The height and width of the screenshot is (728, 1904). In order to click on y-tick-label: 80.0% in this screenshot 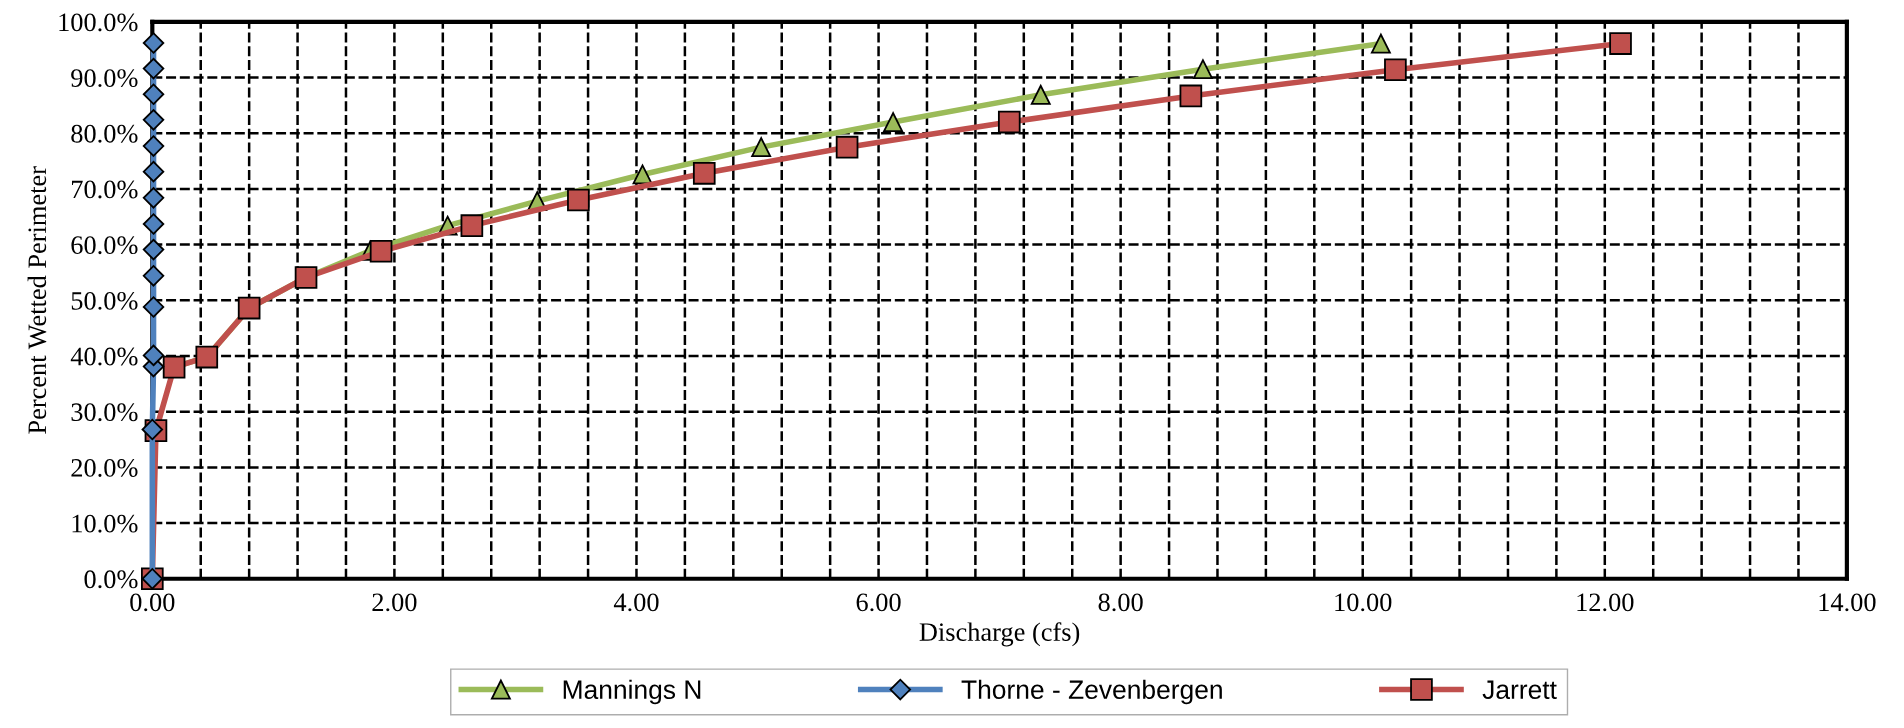, I will do `click(104, 133)`.